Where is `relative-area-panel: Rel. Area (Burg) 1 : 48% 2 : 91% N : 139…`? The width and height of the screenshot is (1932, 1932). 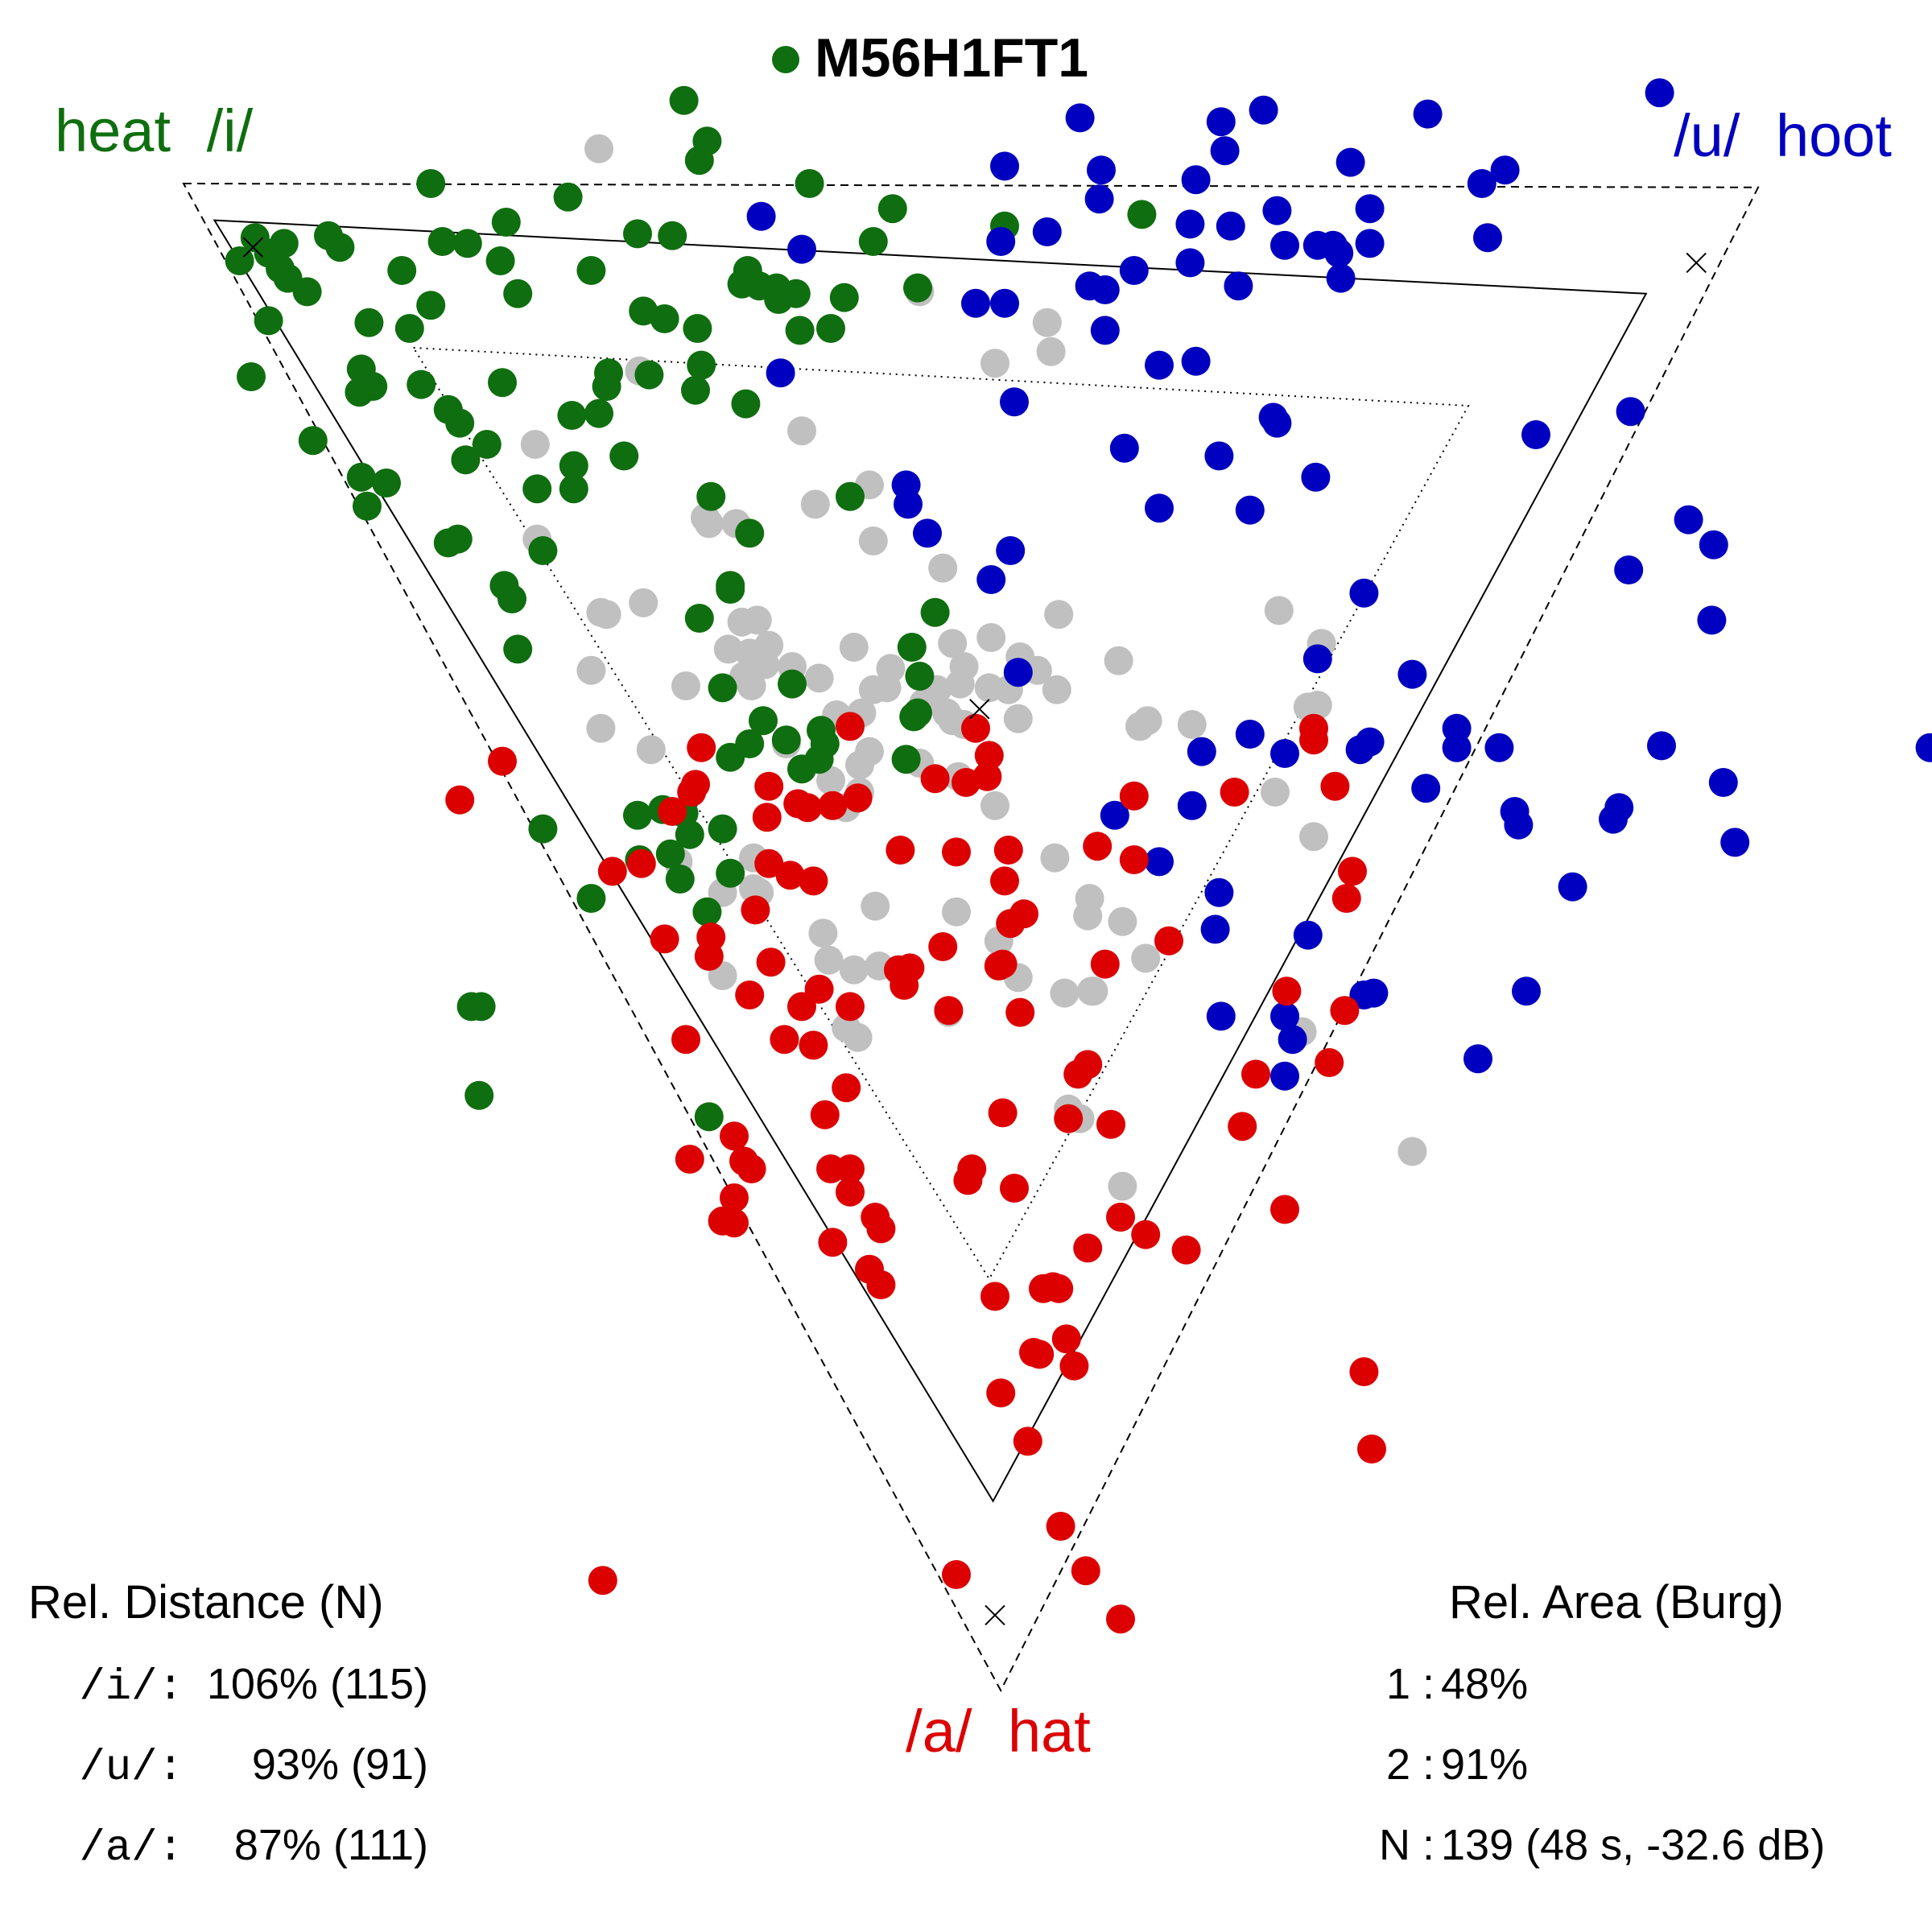
relative-area-panel: Rel. Area (Burg) 1 : 48% 2 : 91% N : 139… is located at coordinates (1602, 1722).